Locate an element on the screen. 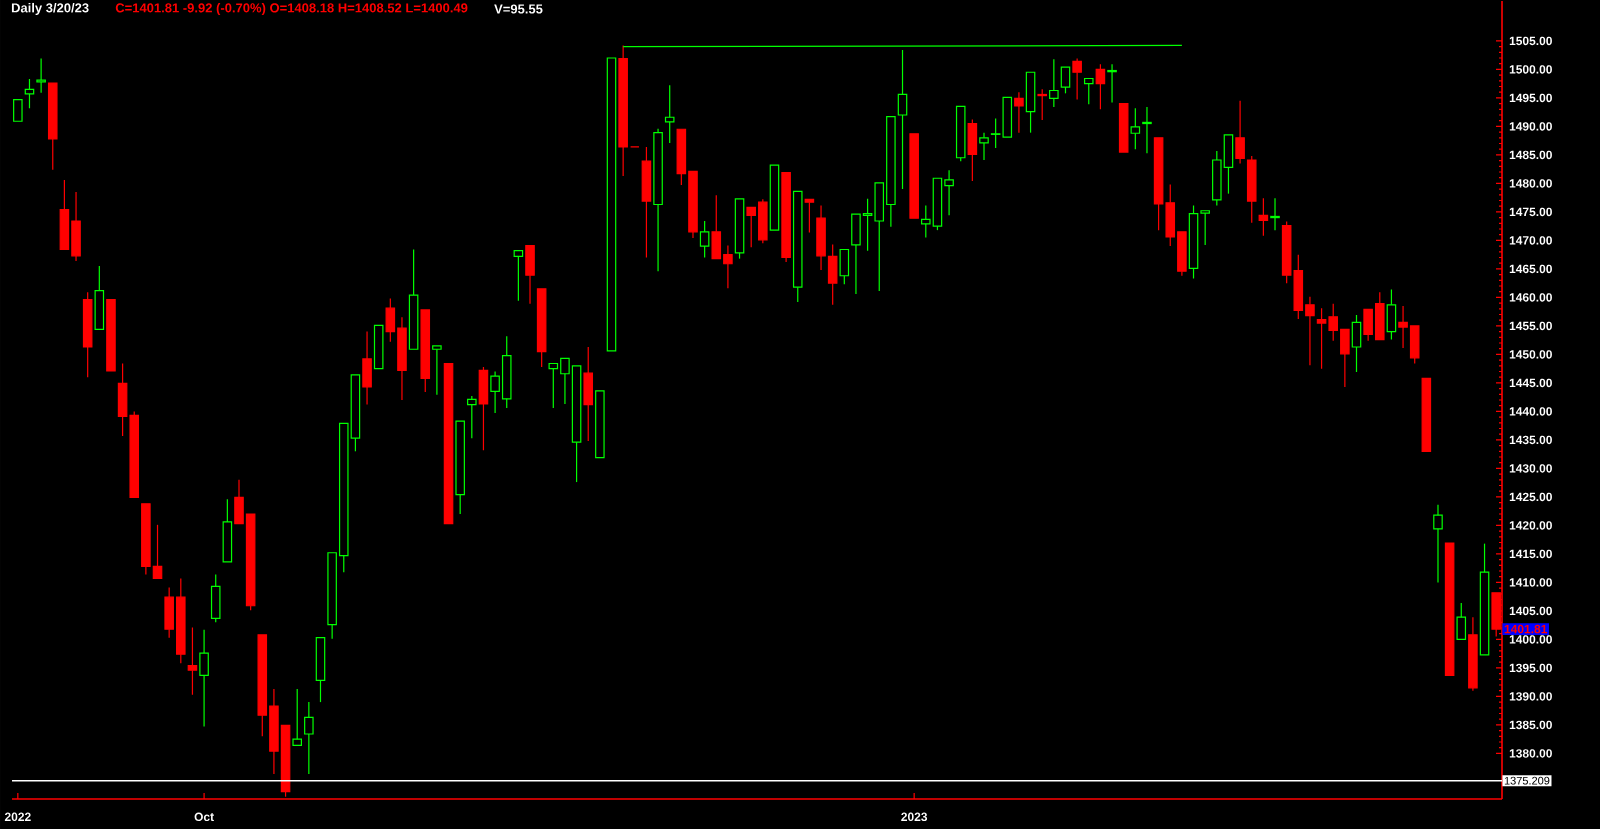 This screenshot has width=1600, height=829. y-tick-label: 1455.00 is located at coordinates (1530, 326).